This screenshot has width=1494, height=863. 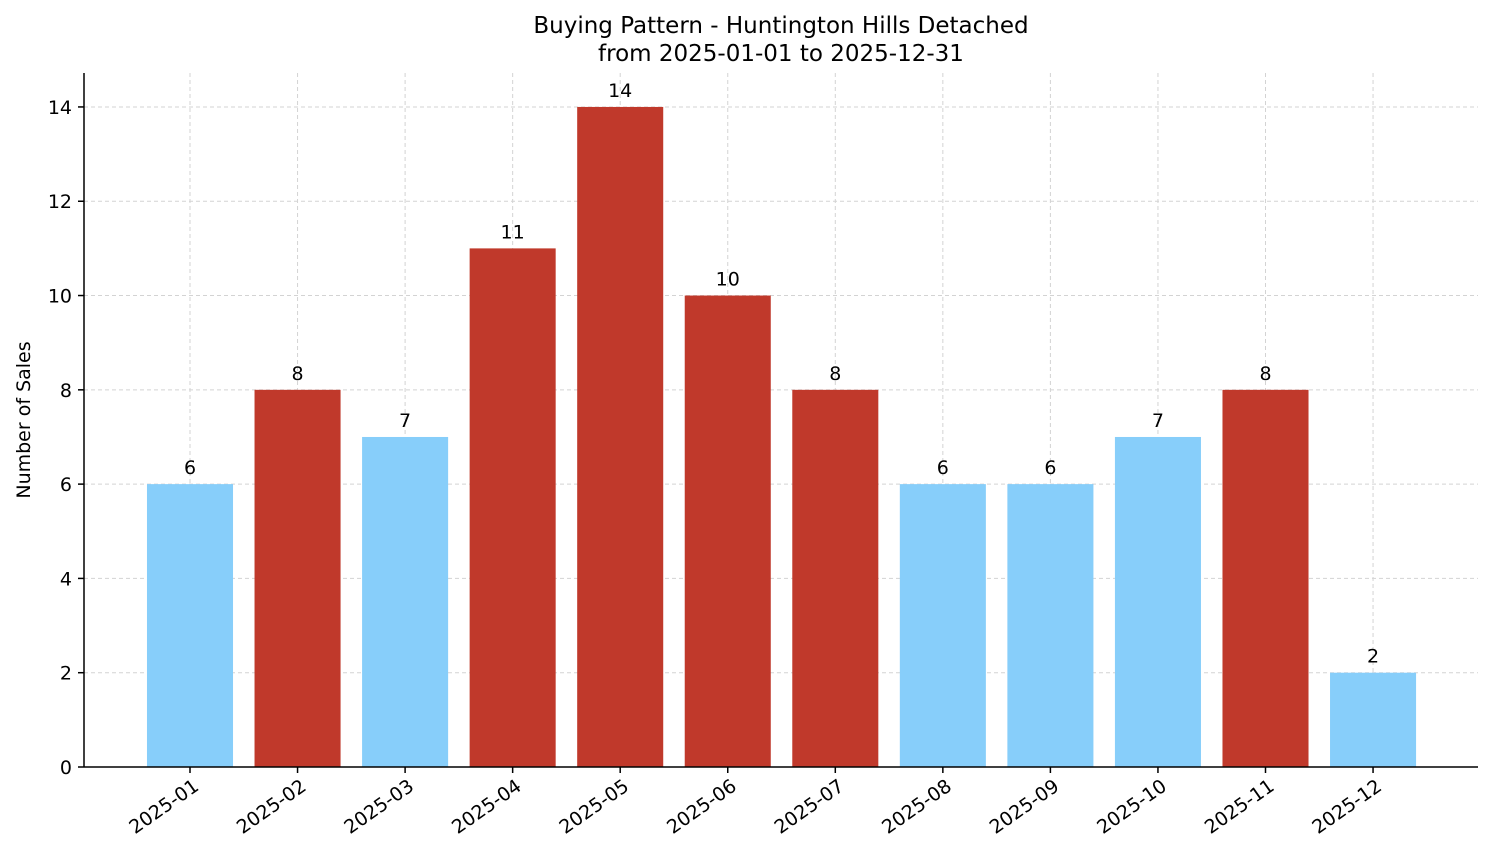 I want to click on x-tick-label: 2025-11, so click(x=1240, y=807).